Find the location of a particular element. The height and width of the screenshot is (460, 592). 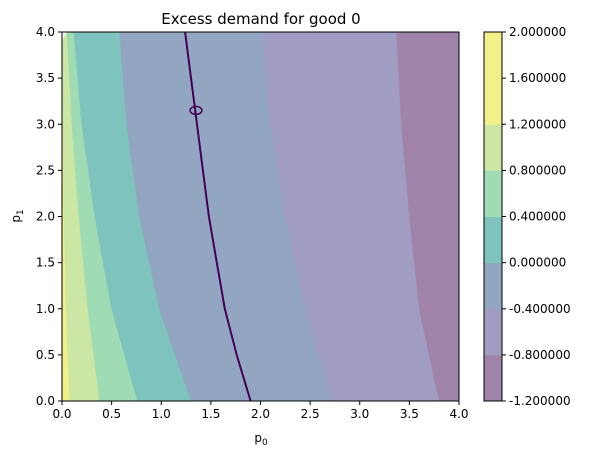

y-tick-label: 1.0 is located at coordinates (45, 309).